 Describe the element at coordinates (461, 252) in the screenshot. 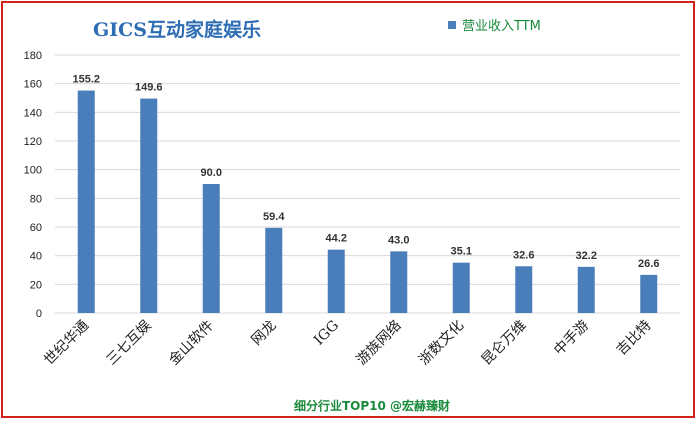

I see `data-label: 35.1` at that location.